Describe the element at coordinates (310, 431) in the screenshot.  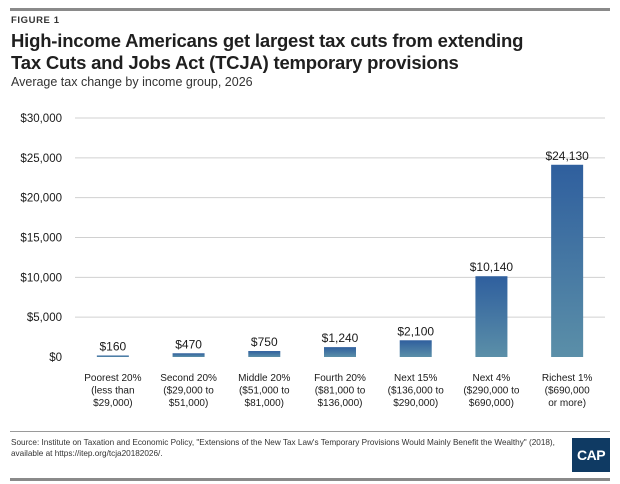
I see `bottom-rule` at that location.